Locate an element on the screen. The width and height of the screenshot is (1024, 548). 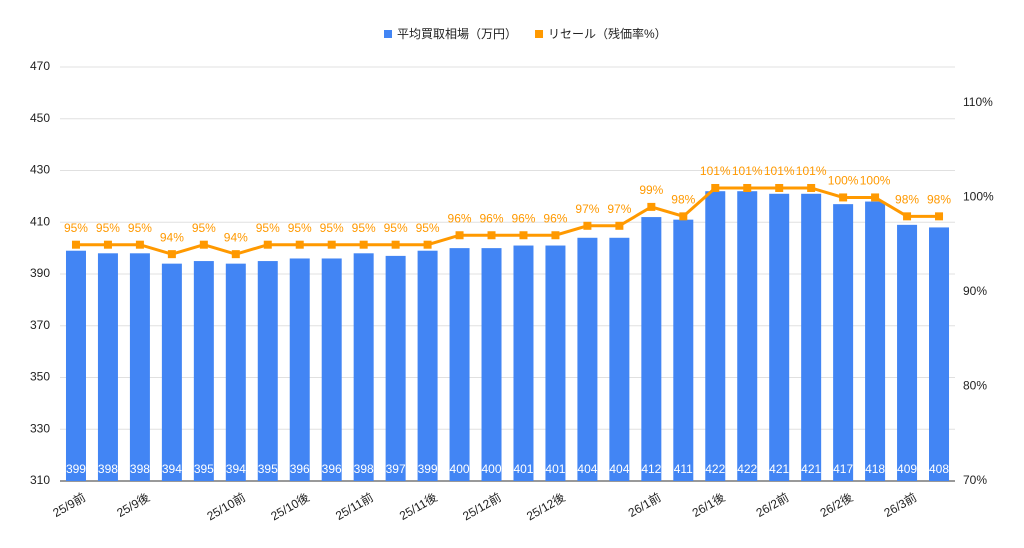
bar-value-label: 397 is located at coordinates (396, 469).